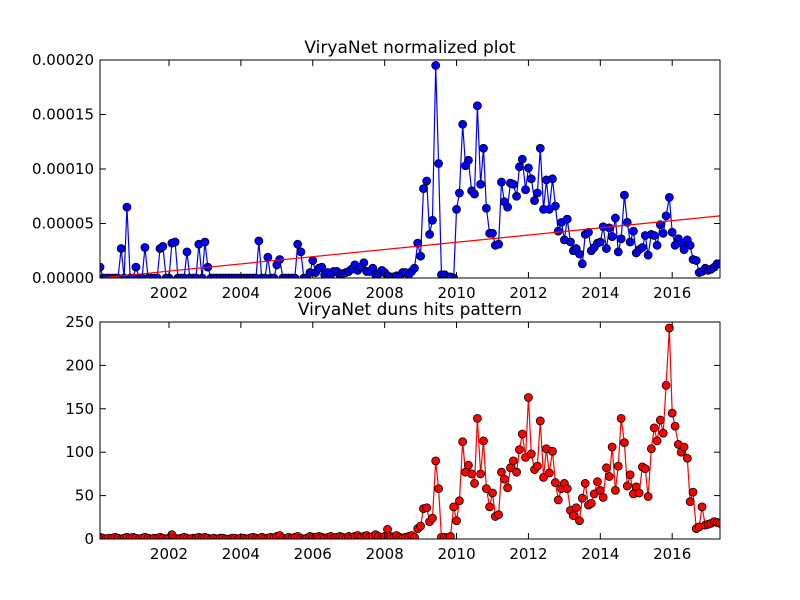 This screenshot has width=800, height=600. I want to click on y-tick-label: 50, so click(84, 496).